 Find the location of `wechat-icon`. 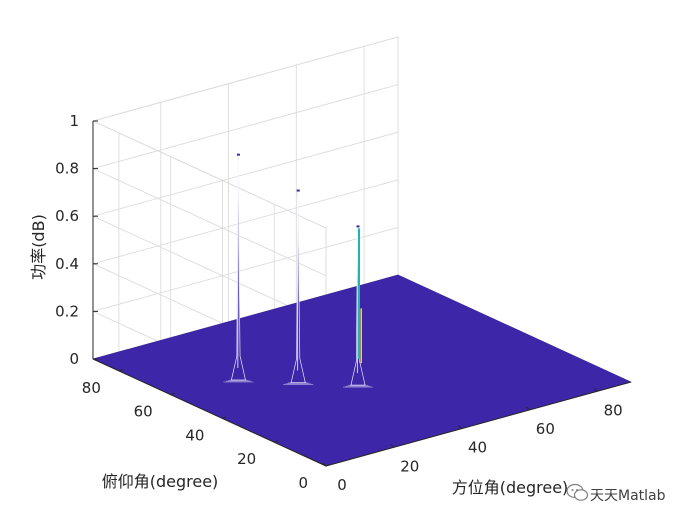

wechat-icon is located at coordinates (577, 492).